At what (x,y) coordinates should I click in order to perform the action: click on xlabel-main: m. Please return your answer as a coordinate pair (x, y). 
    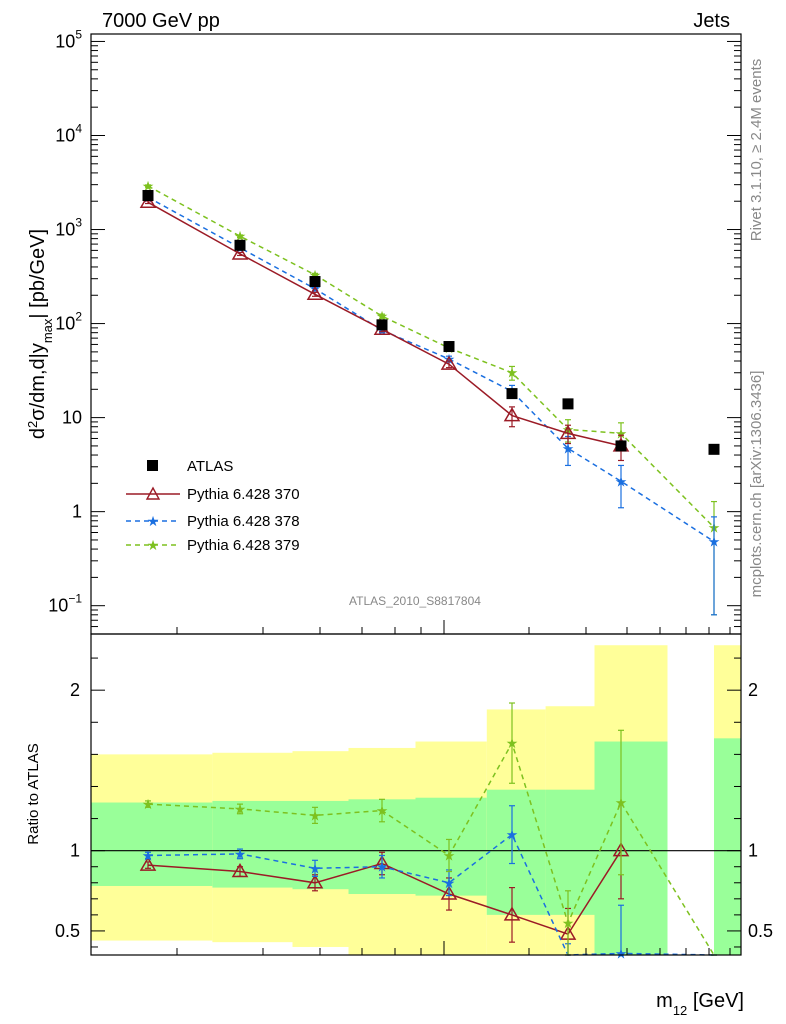
    Looking at the image, I should click on (664, 1001).